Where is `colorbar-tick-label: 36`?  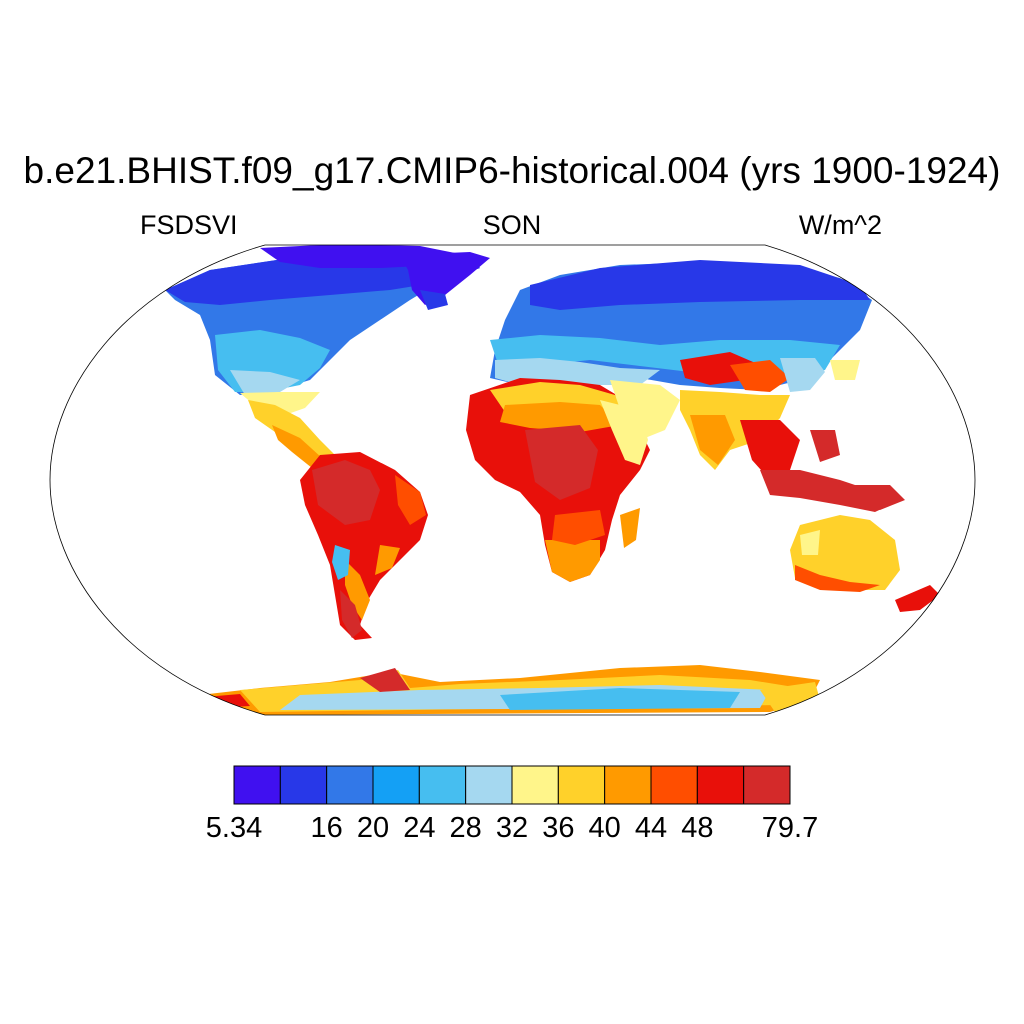
colorbar-tick-label: 36 is located at coordinates (558, 828).